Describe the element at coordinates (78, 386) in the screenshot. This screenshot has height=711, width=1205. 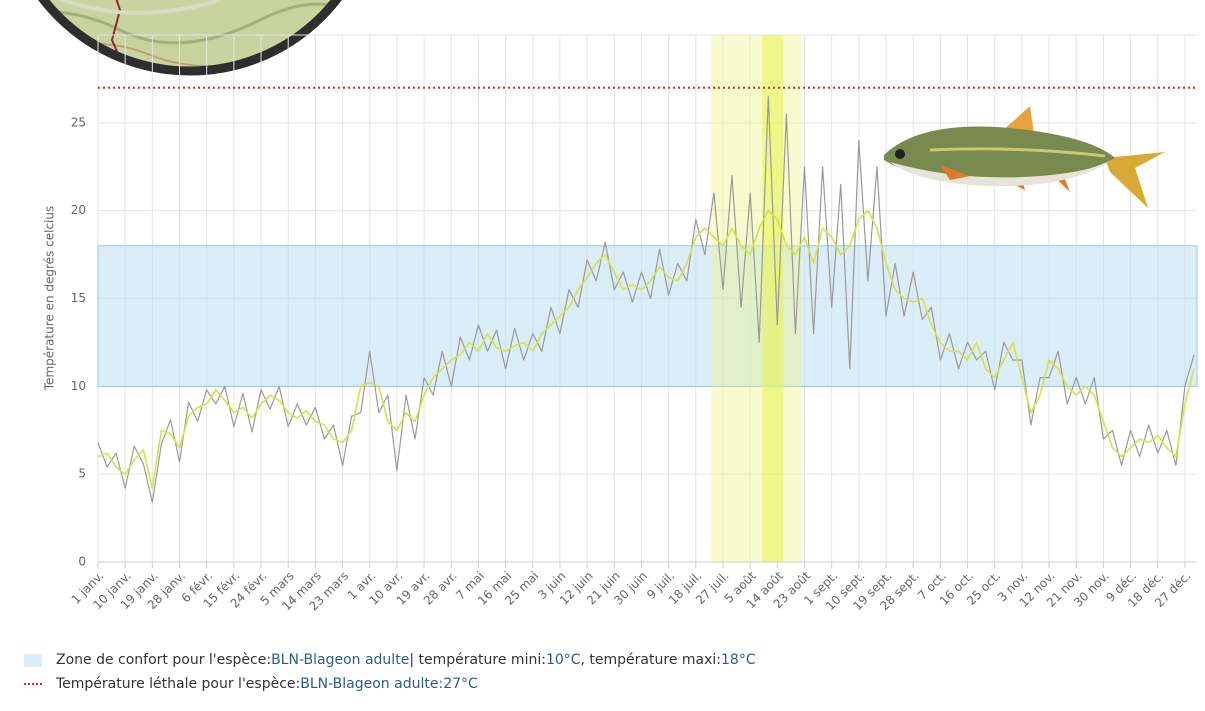
I see `y-tick-label: 10` at that location.